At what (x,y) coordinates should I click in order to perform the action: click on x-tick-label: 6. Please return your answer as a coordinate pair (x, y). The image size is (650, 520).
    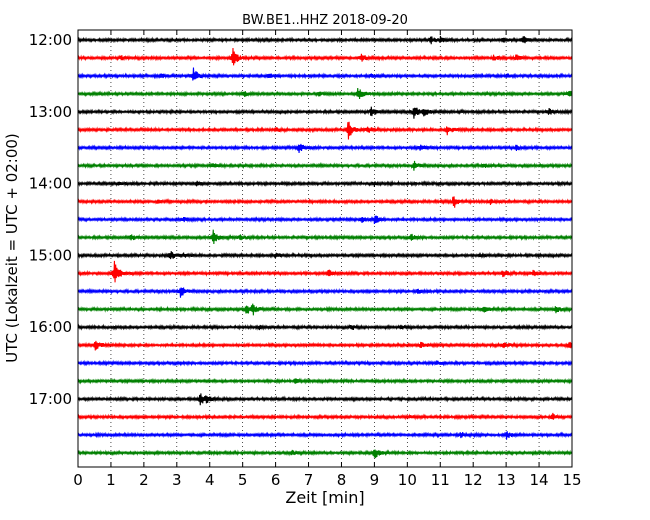
    Looking at the image, I should click on (276, 480).